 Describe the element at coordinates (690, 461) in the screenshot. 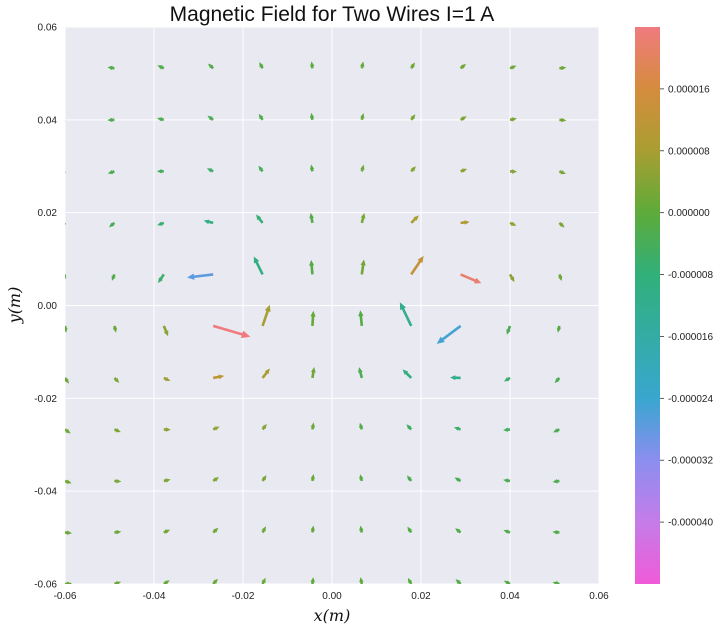

I see `colorbar-tick-label: -0.000032` at that location.